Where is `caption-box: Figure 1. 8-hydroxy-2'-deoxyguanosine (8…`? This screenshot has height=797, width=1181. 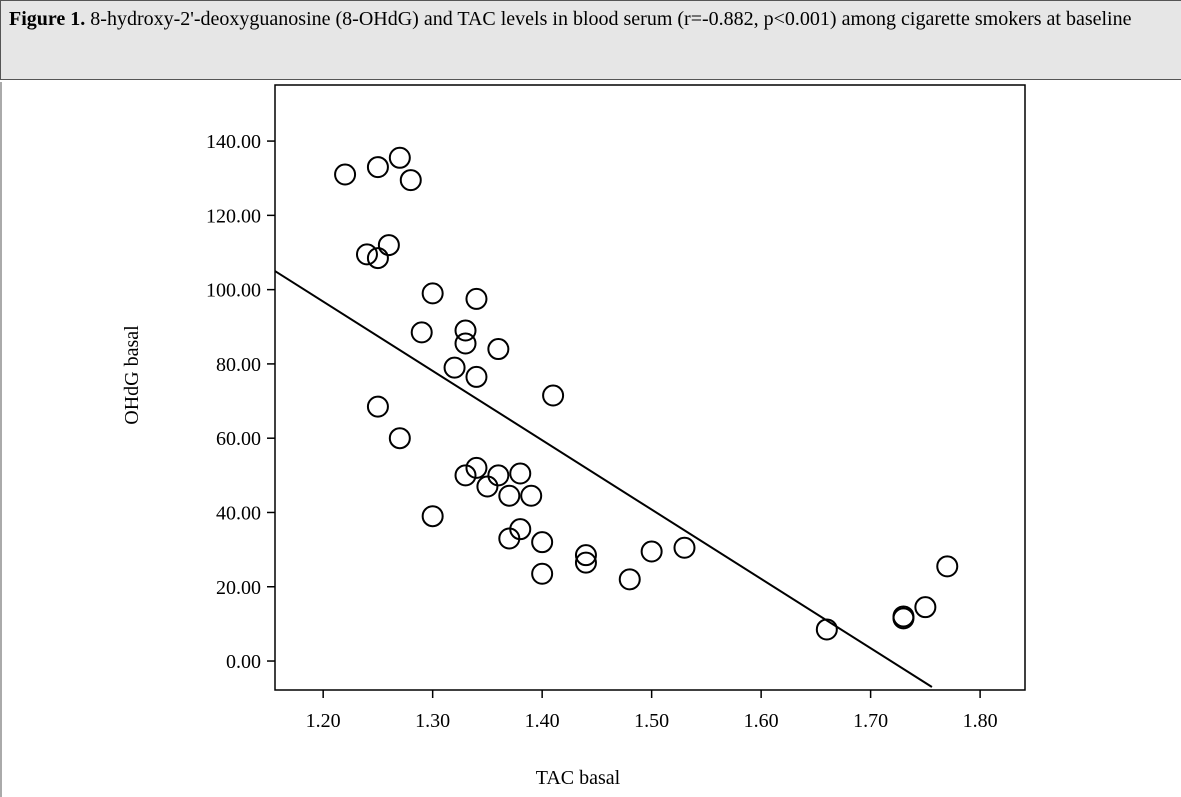 caption-box: Figure 1. 8-hydroxy-2'-deoxyguanosine (8… is located at coordinates (590, 40).